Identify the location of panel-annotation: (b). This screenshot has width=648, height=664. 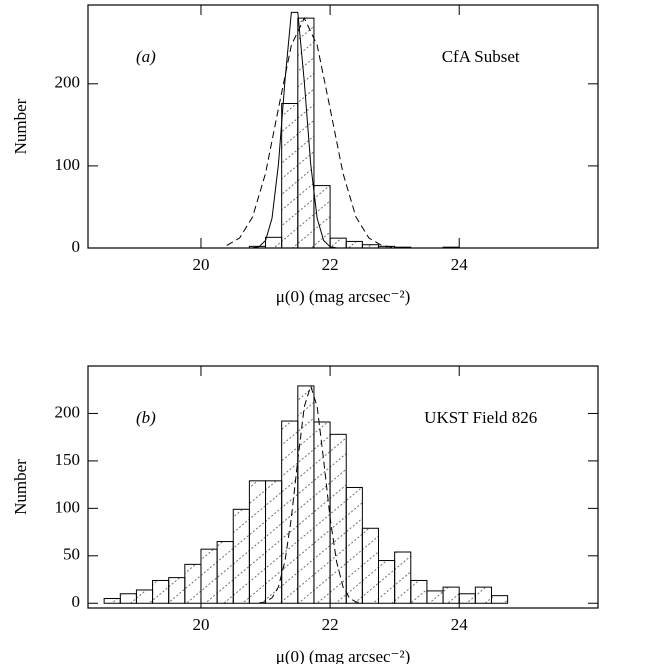
(146, 417).